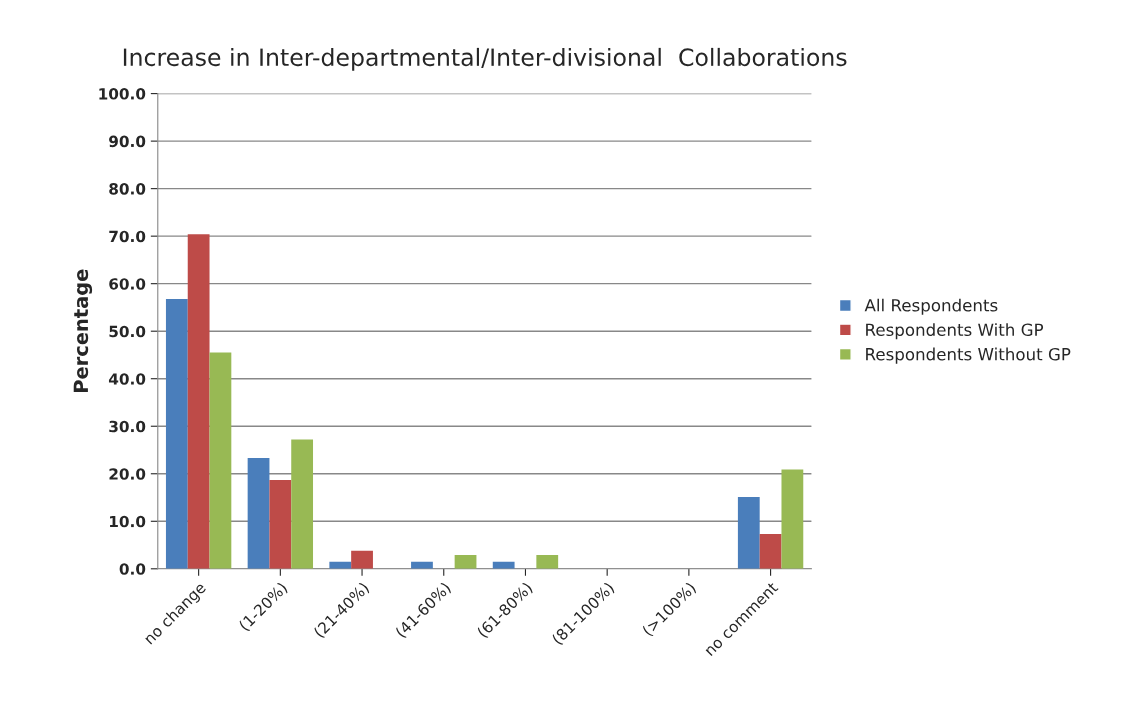 This screenshot has height=720, width=1127. Describe the element at coordinates (127, 331) in the screenshot. I see `y-tick-label: 50.0` at that location.